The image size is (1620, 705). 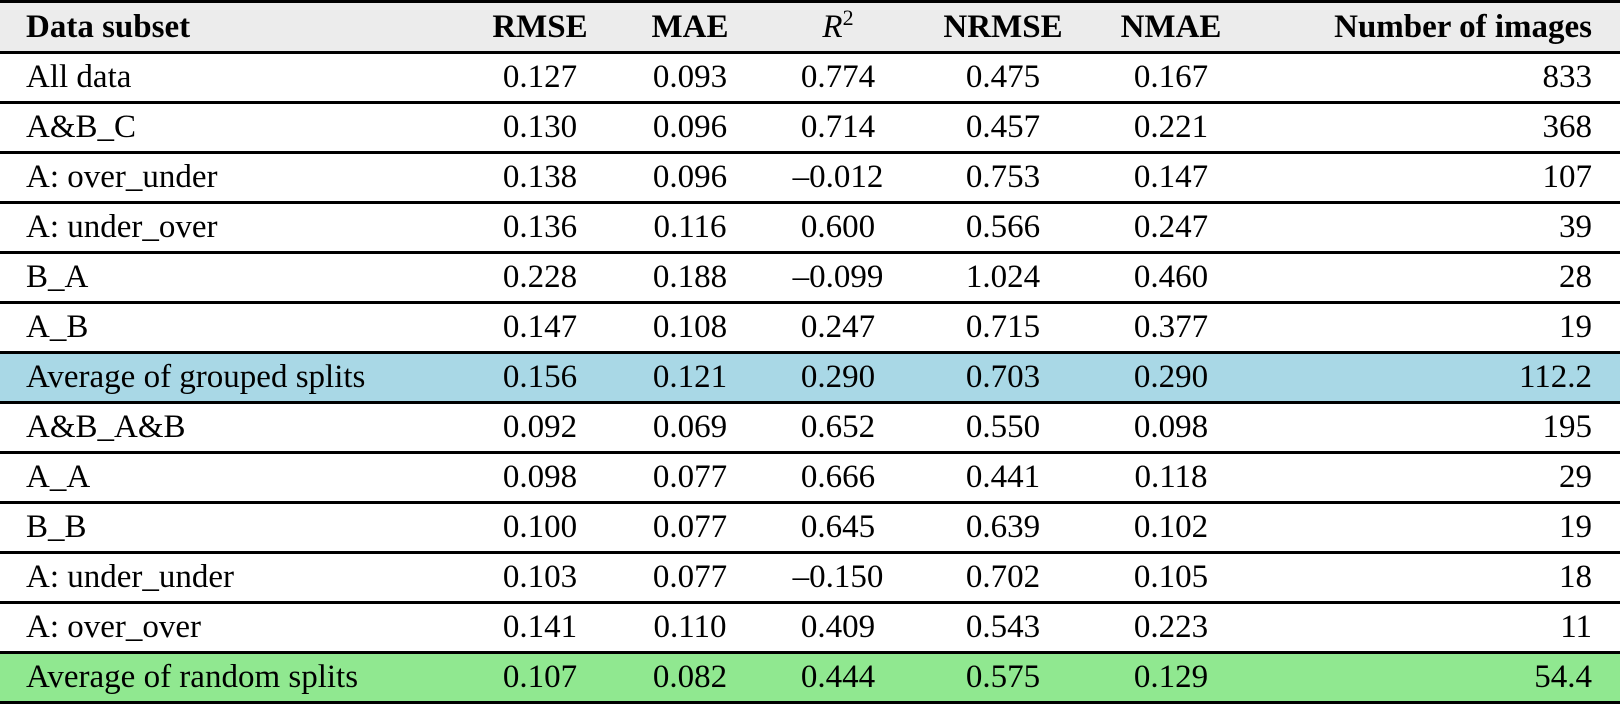 I want to click on header-cell: R2, so click(x=837, y=27).